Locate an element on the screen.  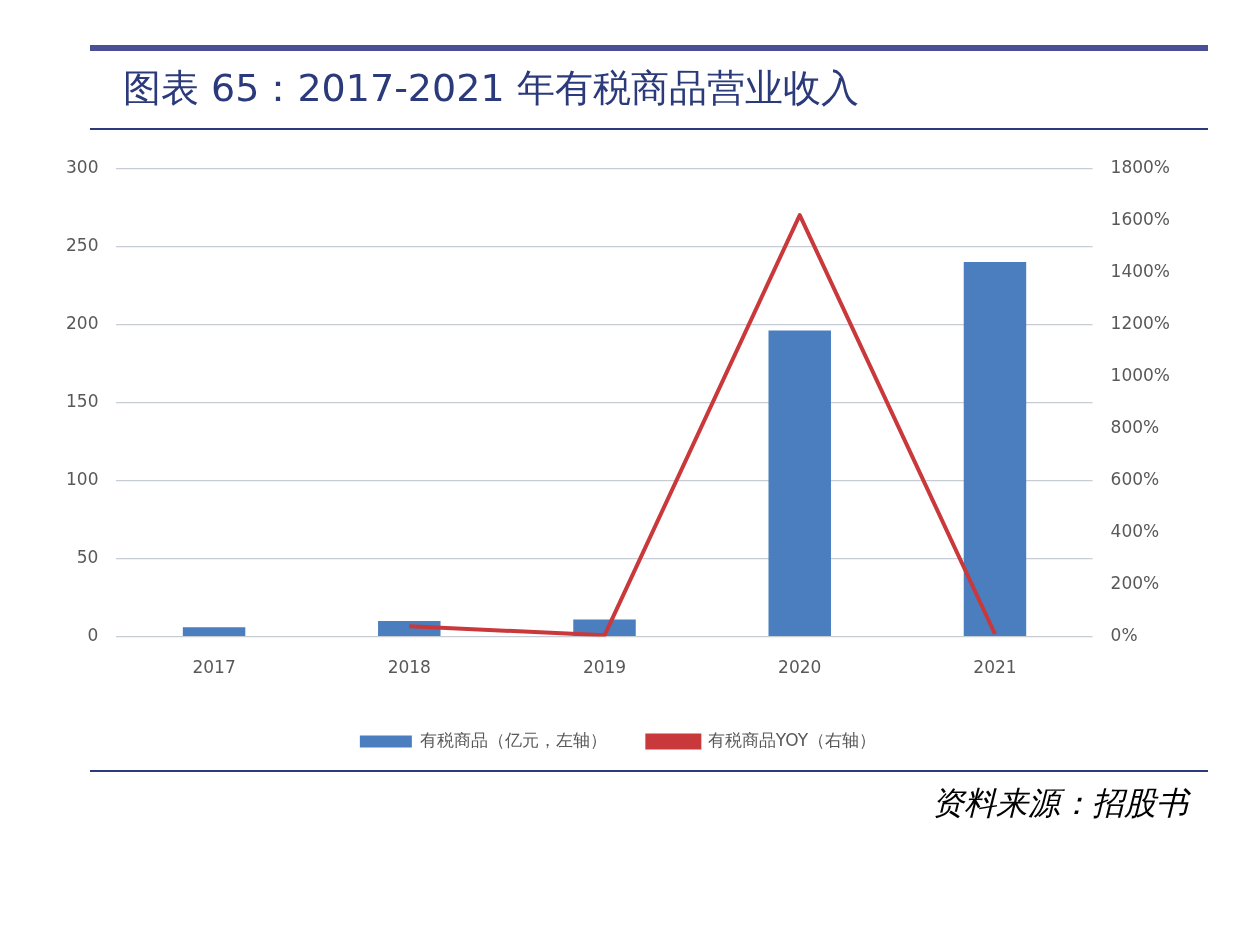
y-tick-label: 150 is located at coordinates (82, 400).